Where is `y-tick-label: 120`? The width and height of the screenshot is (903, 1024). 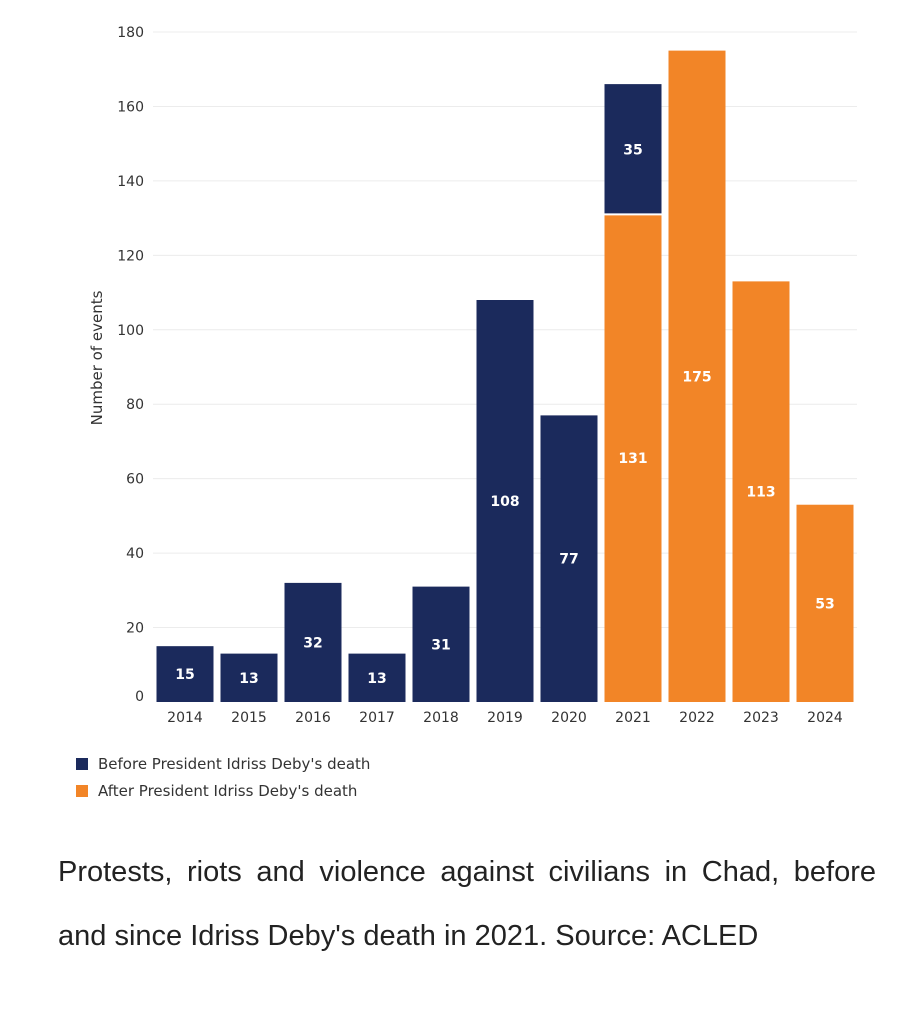
y-tick-label: 120 is located at coordinates (130, 256).